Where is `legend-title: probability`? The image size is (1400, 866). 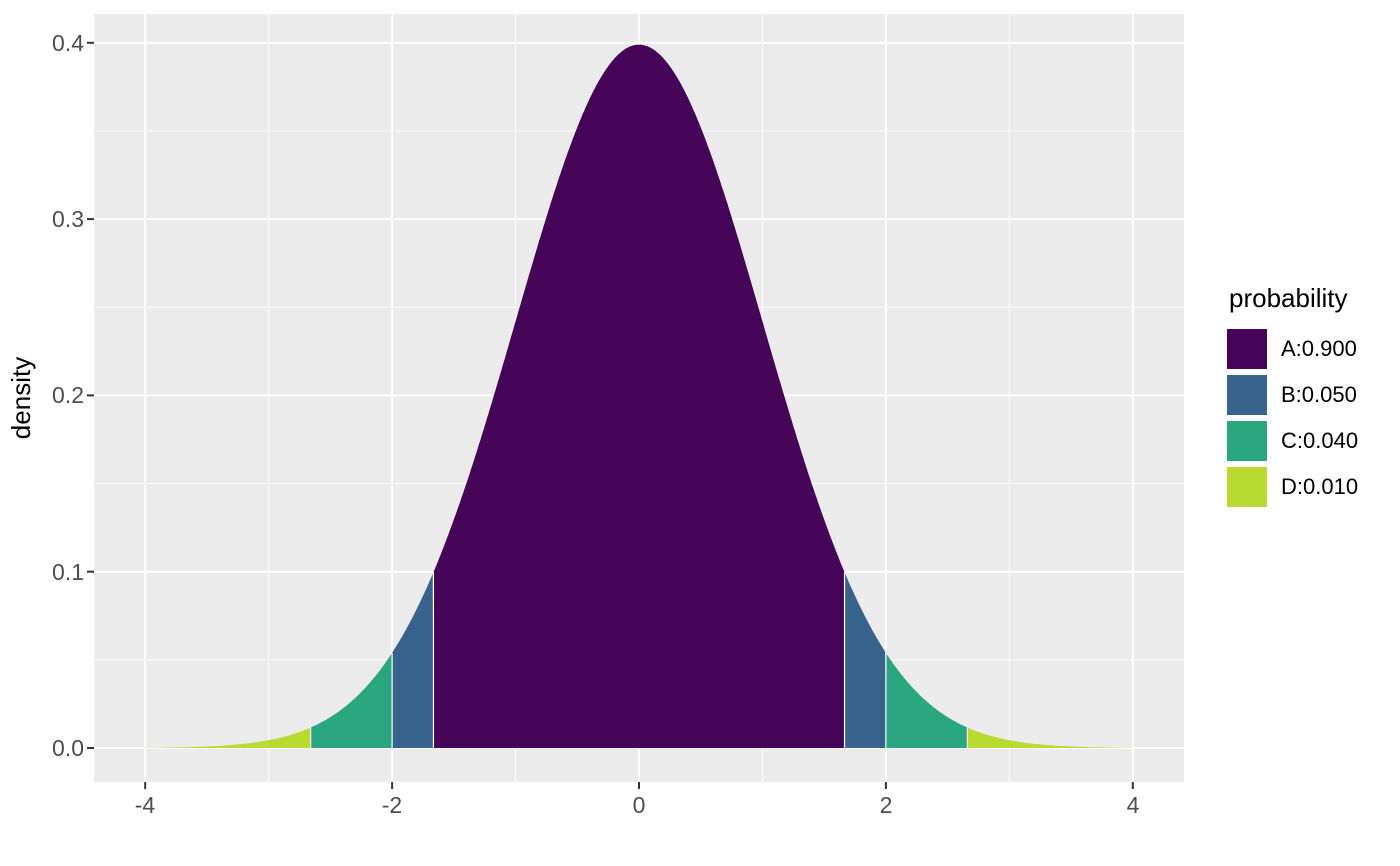
legend-title: probability is located at coordinates (1288, 298).